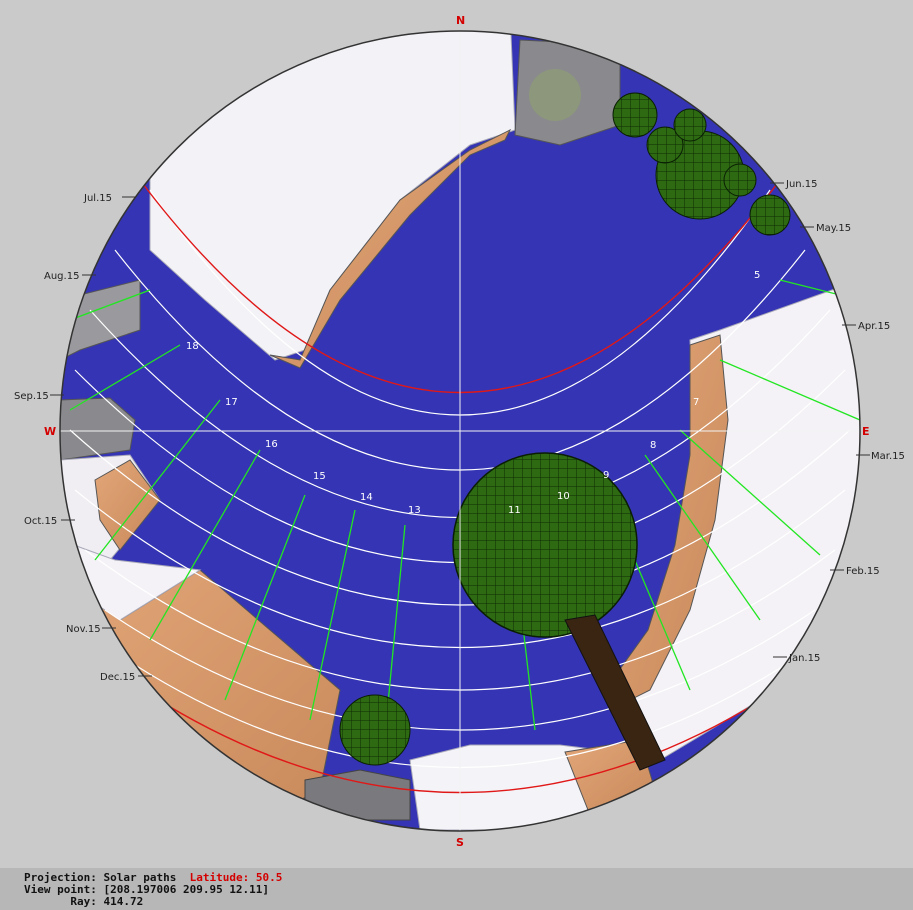  What do you see at coordinates (186, 889) in the screenshot?
I see `viewpoint-value: [208.197006 209.95 12.11]` at bounding box center [186, 889].